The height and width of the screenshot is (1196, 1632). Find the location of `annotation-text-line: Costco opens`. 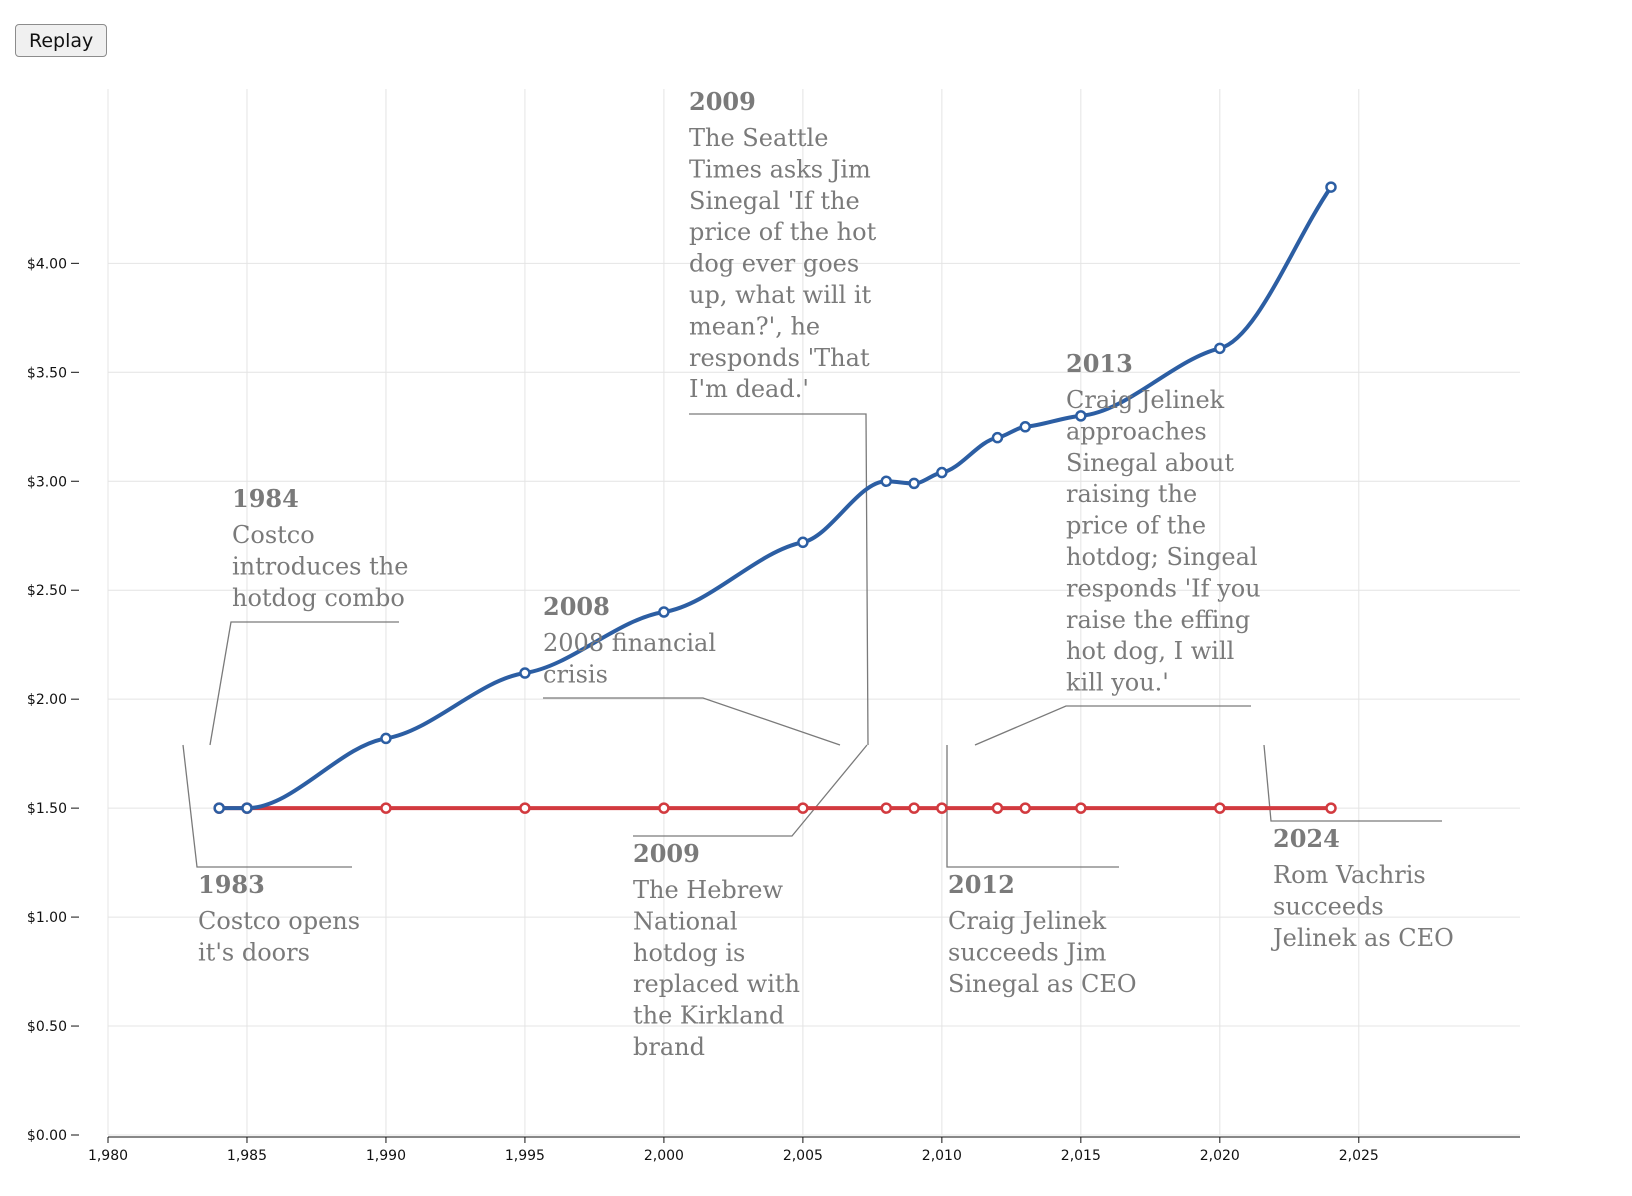

annotation-text-line: Costco opens is located at coordinates (279, 921).